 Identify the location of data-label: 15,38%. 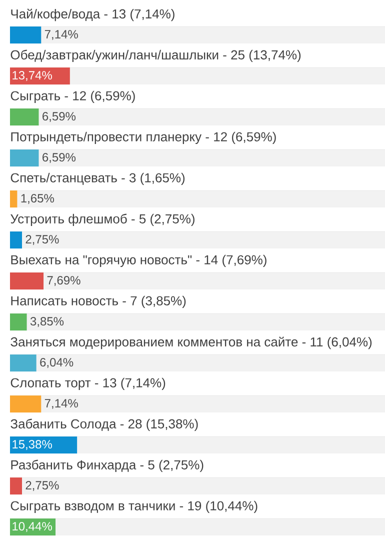
(32, 445).